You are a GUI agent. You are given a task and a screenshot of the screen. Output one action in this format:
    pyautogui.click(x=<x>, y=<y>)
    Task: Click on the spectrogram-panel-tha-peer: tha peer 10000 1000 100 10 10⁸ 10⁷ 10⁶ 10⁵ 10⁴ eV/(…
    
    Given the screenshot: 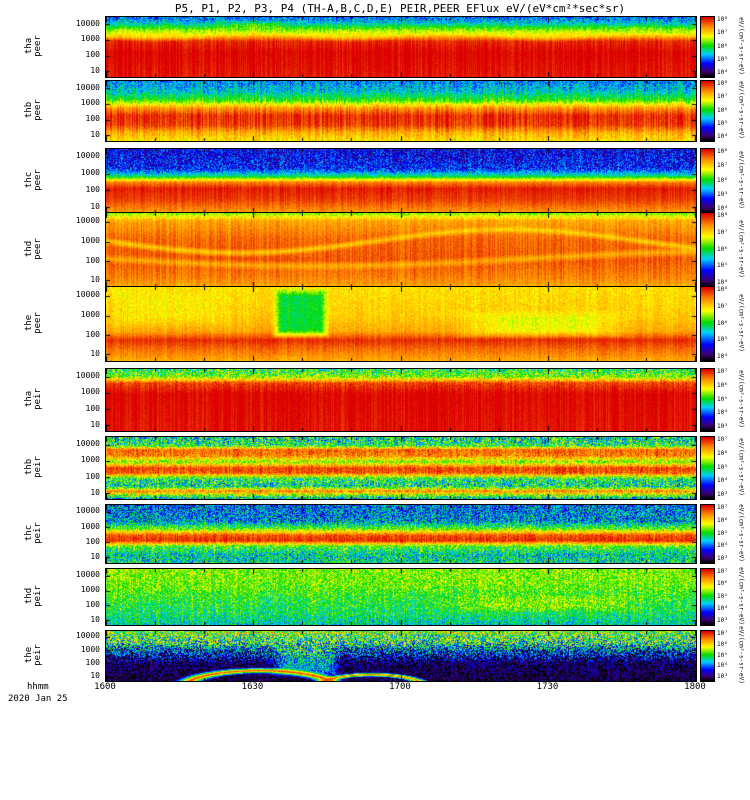 What is the action you would take?
    pyautogui.click(x=375, y=47)
    